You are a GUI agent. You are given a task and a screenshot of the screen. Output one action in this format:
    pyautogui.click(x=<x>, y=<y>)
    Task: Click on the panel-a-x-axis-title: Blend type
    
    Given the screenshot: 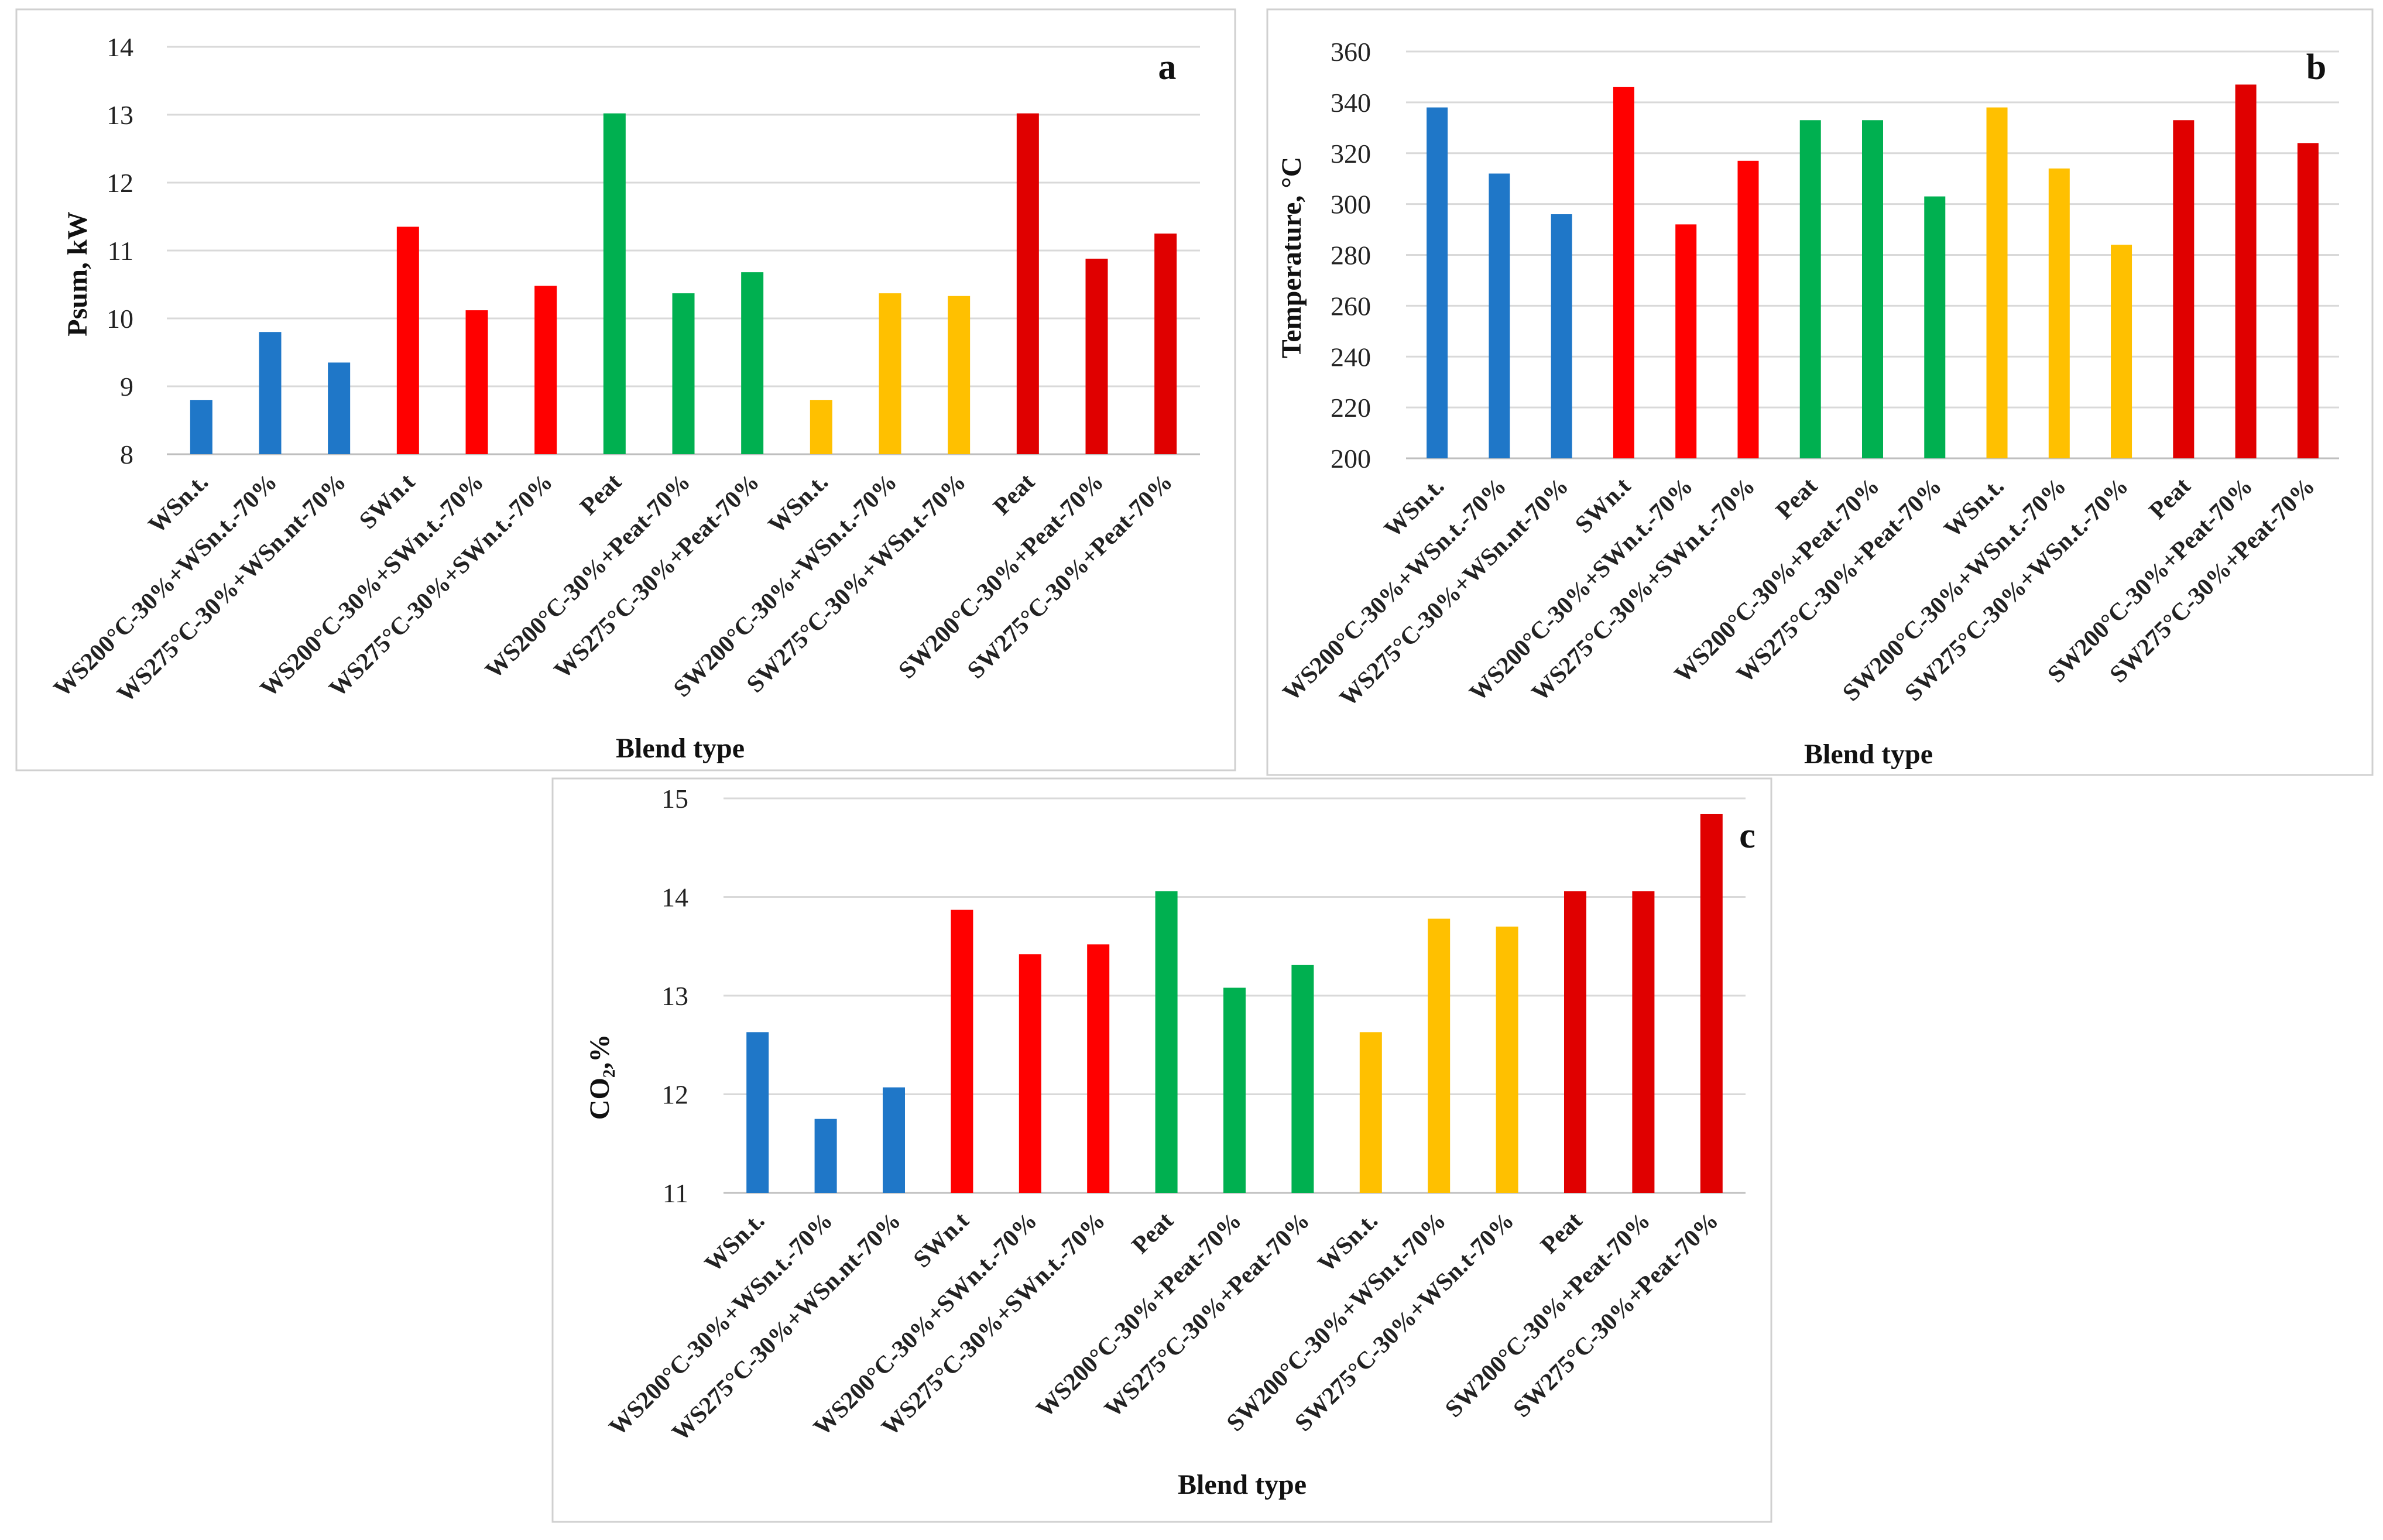 What is the action you would take?
    pyautogui.click(x=680, y=748)
    